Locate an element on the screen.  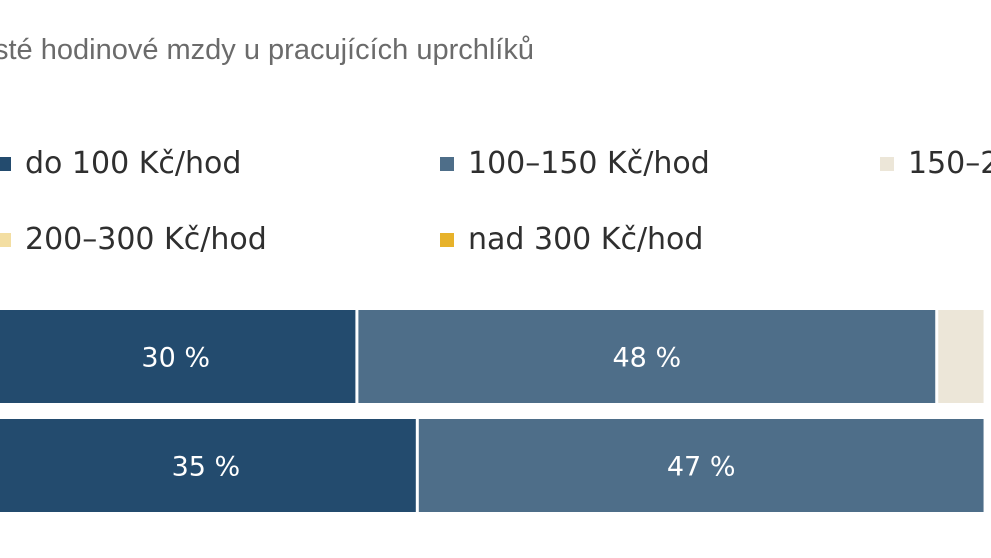
legend-item-3: 200–300 Kč/hod is located at coordinates (133, 239).